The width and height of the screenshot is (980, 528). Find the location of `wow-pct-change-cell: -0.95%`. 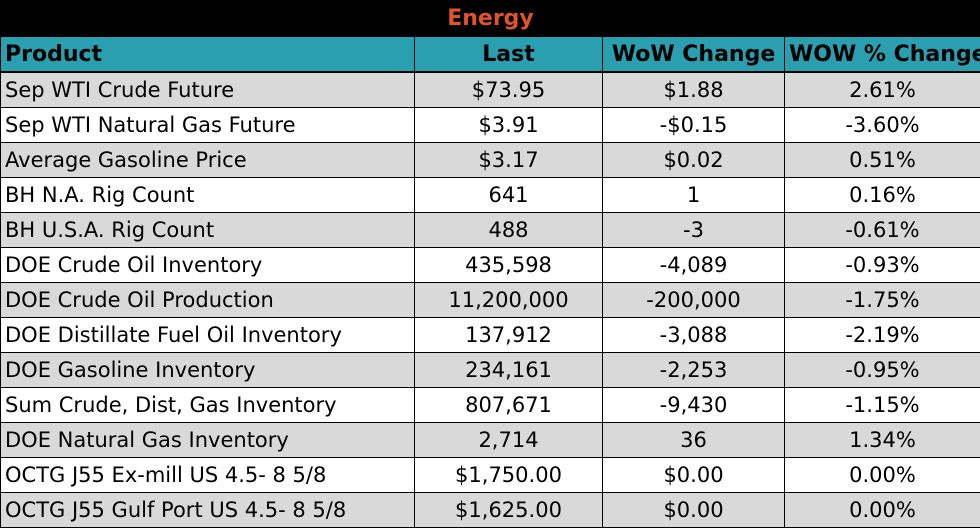

wow-pct-change-cell: -0.95% is located at coordinates (882, 370).